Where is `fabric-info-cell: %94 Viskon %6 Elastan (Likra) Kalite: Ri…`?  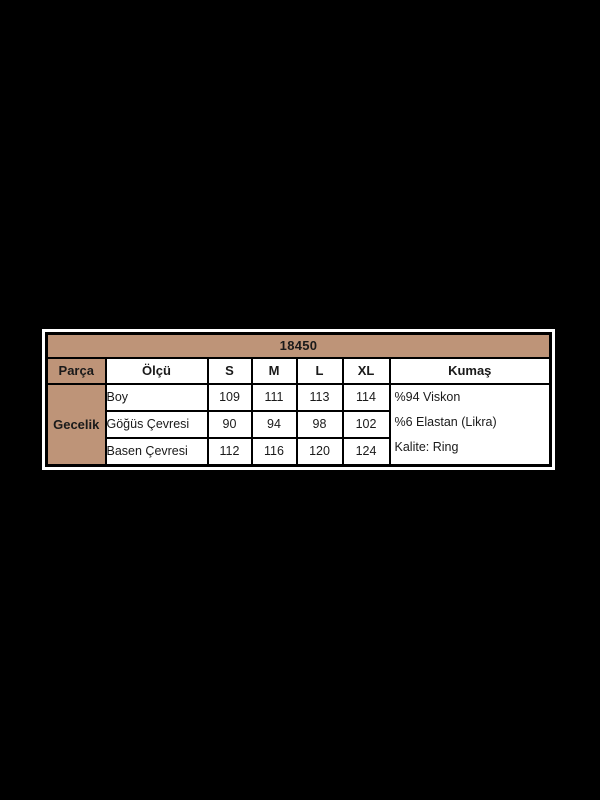
fabric-info-cell: %94 Viskon %6 Elastan (Likra) Kalite: Ri… is located at coordinates (470, 424).